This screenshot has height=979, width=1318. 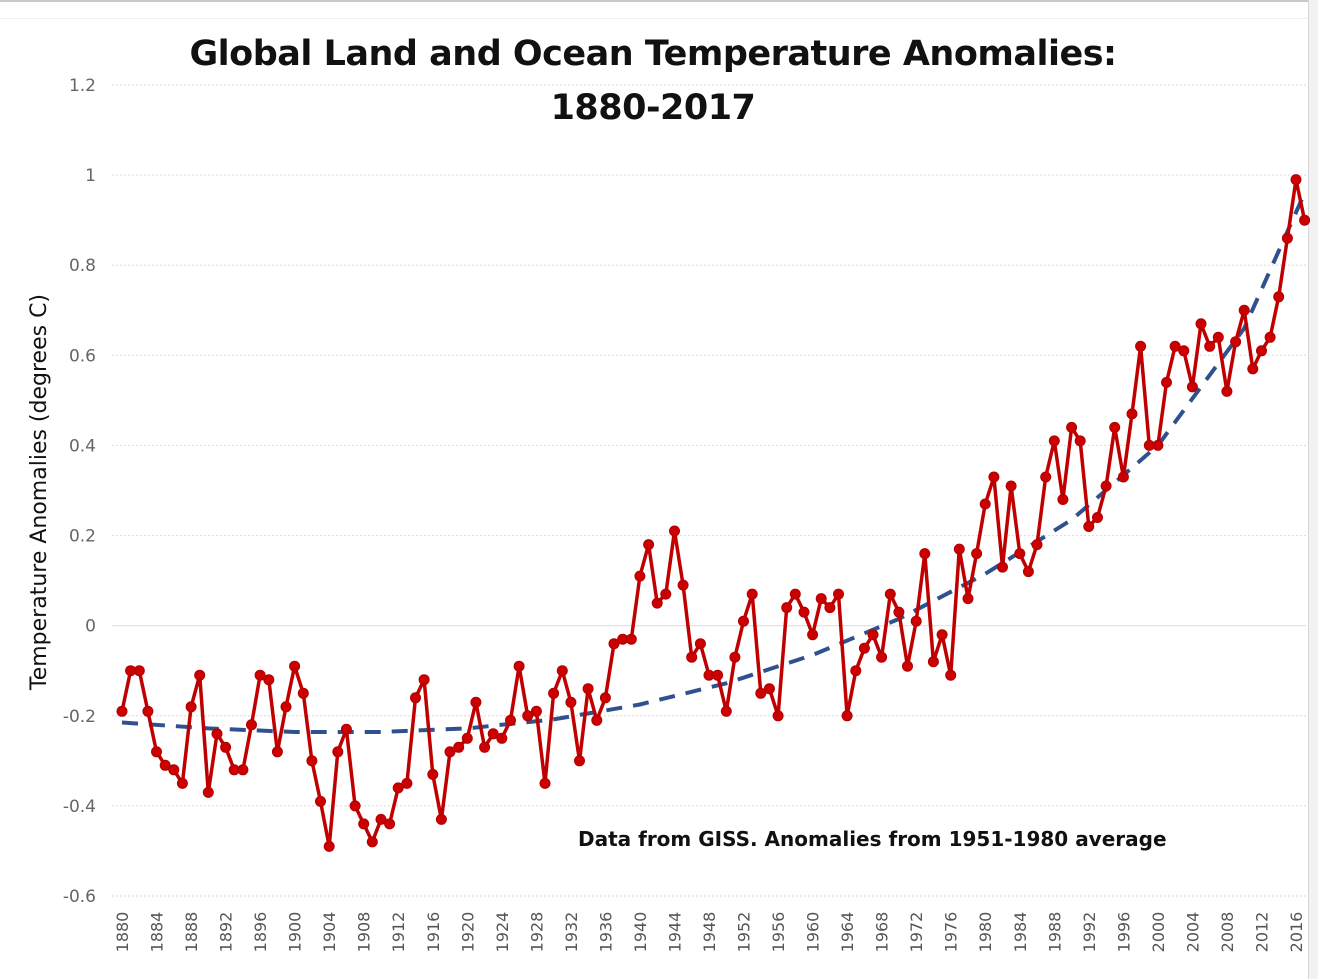 I want to click on x-tick-label: 1932, so click(x=571, y=932).